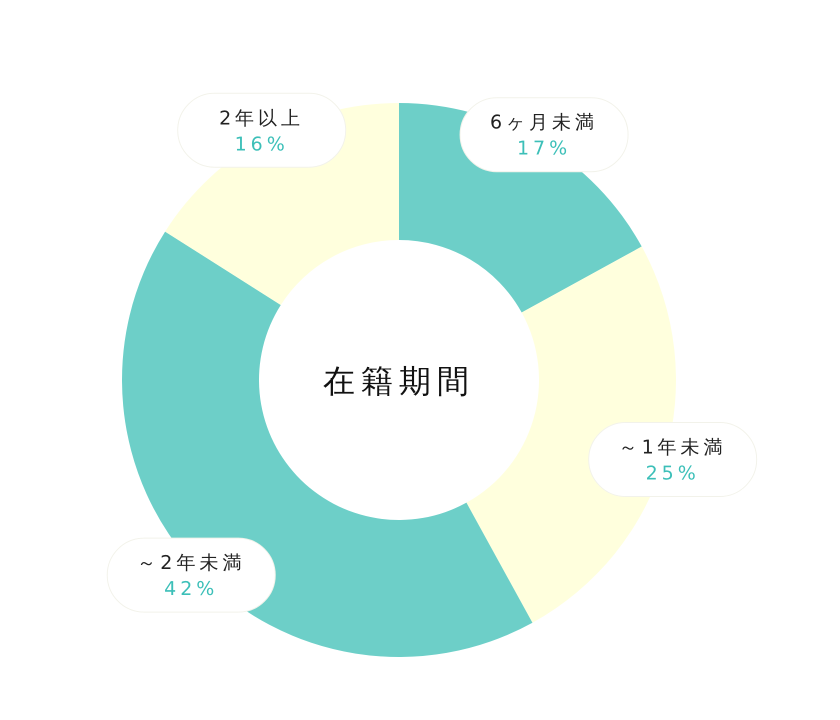  Describe the element at coordinates (399, 381) in the screenshot. I see `text: 在籍期間` at that location.